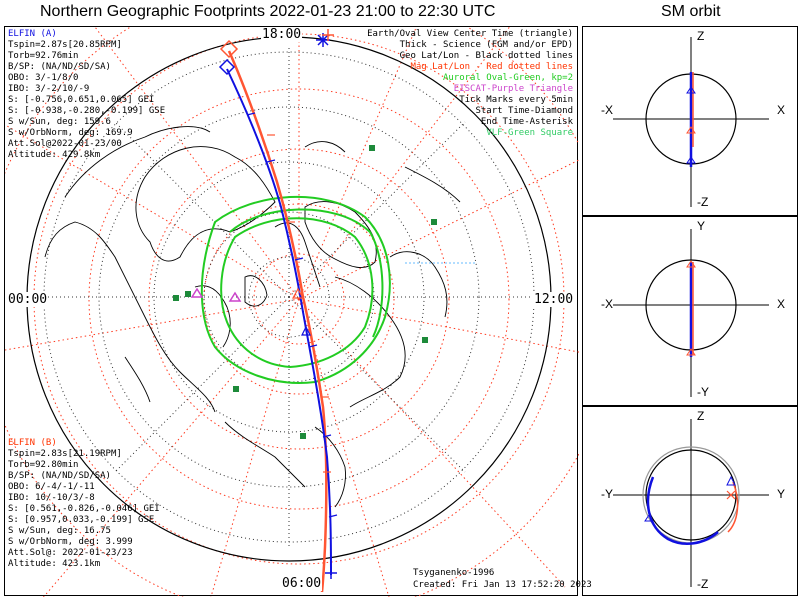 The width and height of the screenshot is (800, 600). Describe the element at coordinates (70, 542) in the screenshot. I see `elfin-b-line: S w/OrbNorm, deg: 3.999` at that location.